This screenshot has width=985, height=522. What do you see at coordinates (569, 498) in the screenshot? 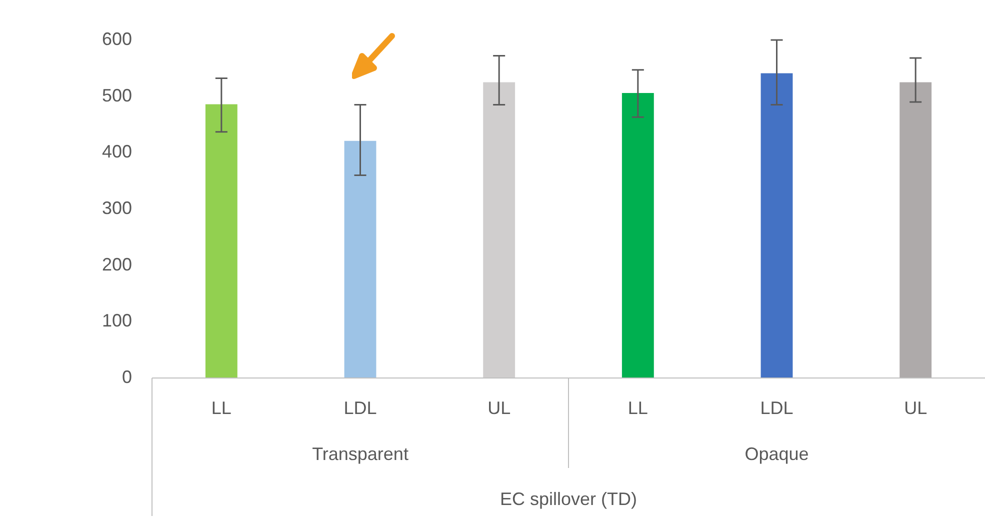
I see `x-axis-title: EC spillover (TD)` at bounding box center [569, 498].